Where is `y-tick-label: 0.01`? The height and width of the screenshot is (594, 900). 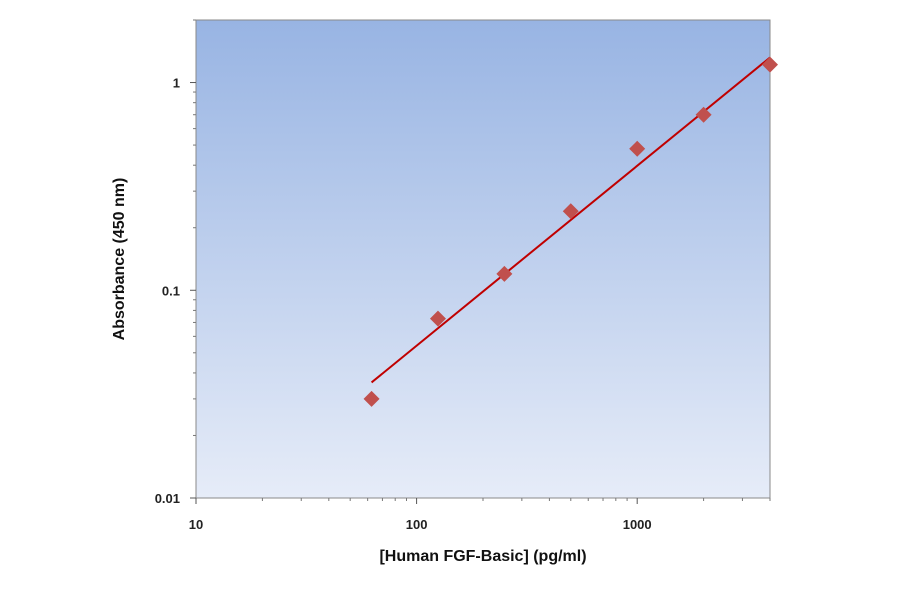 y-tick-label: 0.01 is located at coordinates (167, 498).